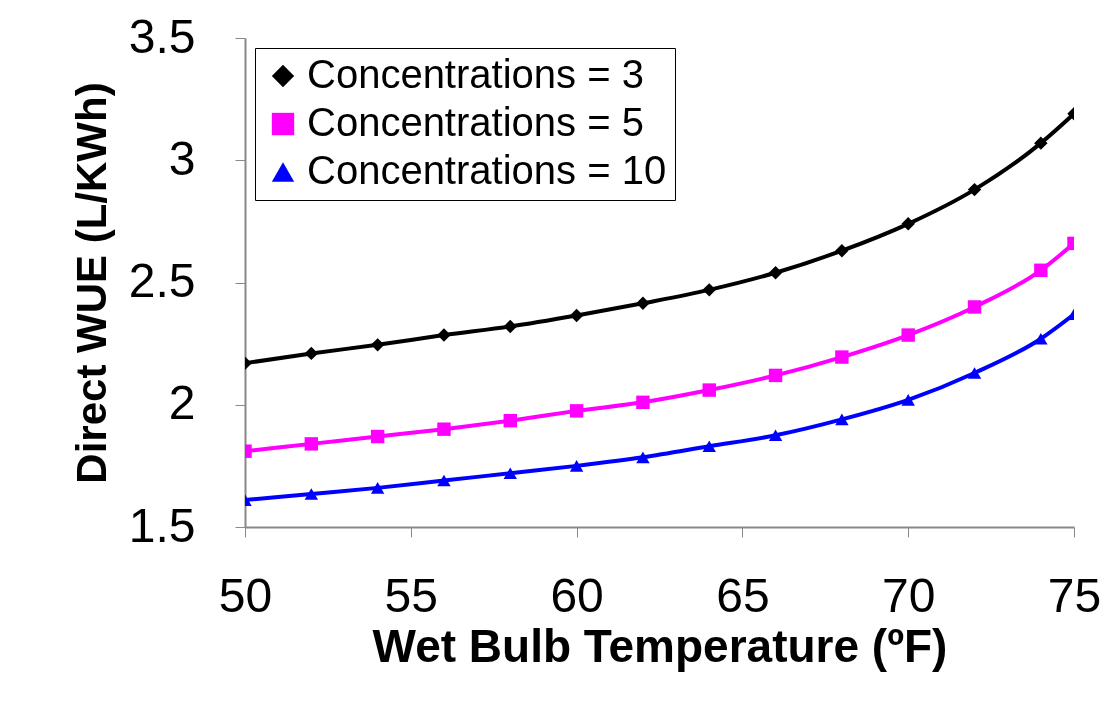 Image resolution: width=1112 pixels, height=724 pixels. I want to click on y-tick-label: 3, so click(182, 158).